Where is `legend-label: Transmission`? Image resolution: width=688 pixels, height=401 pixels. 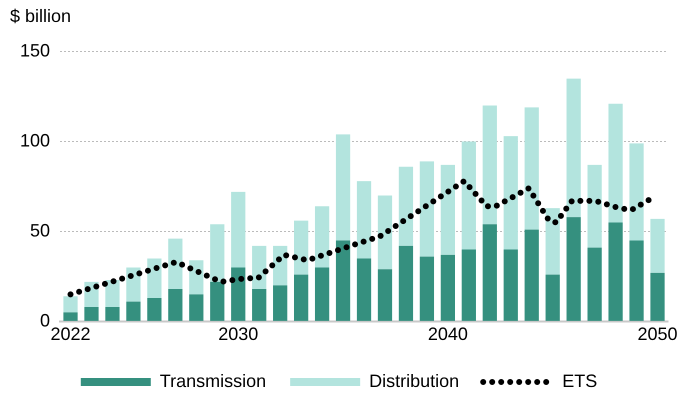
legend-label: Transmission is located at coordinates (213, 380).